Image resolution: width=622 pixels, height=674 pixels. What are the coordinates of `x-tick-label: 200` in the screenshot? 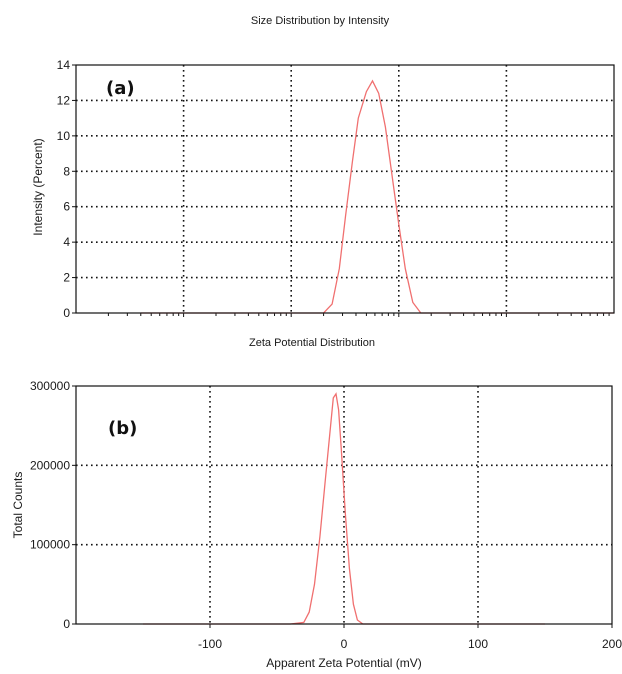 It's located at (612, 644).